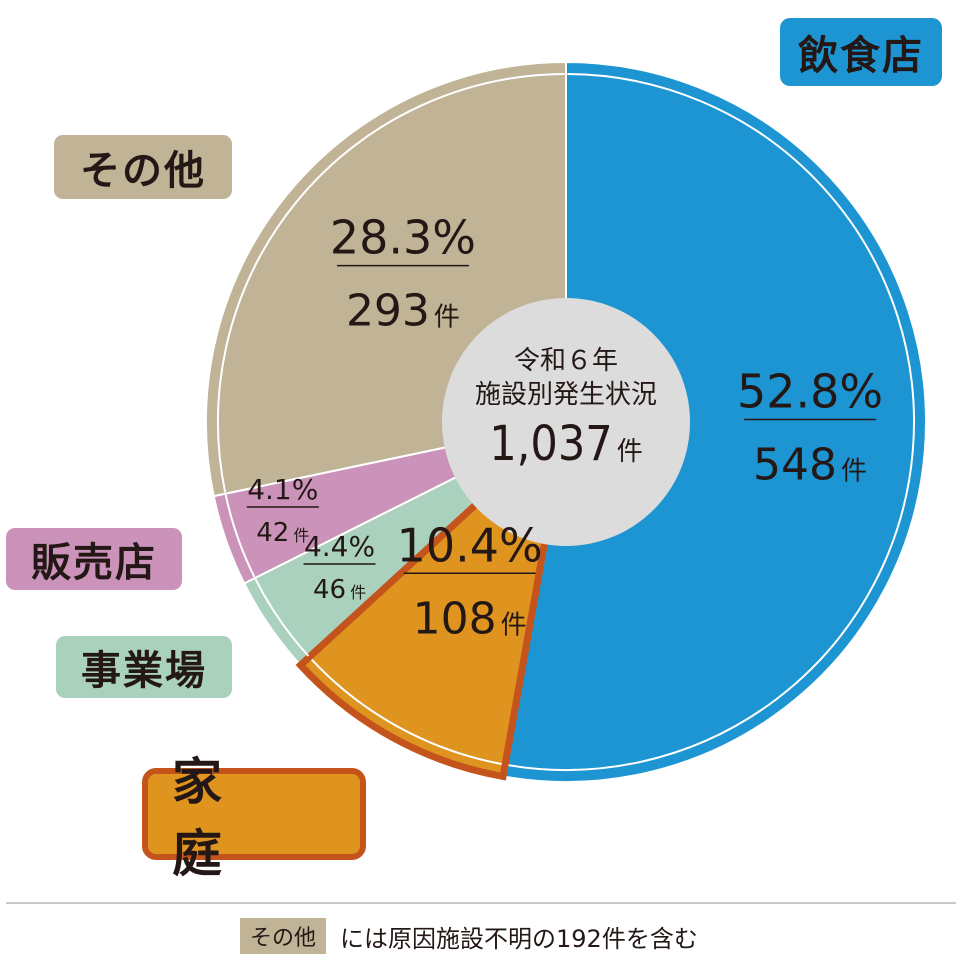 The image size is (960, 960). Describe the element at coordinates (551, 444) in the screenshot. I see `center-total-value: 1,037` at that location.